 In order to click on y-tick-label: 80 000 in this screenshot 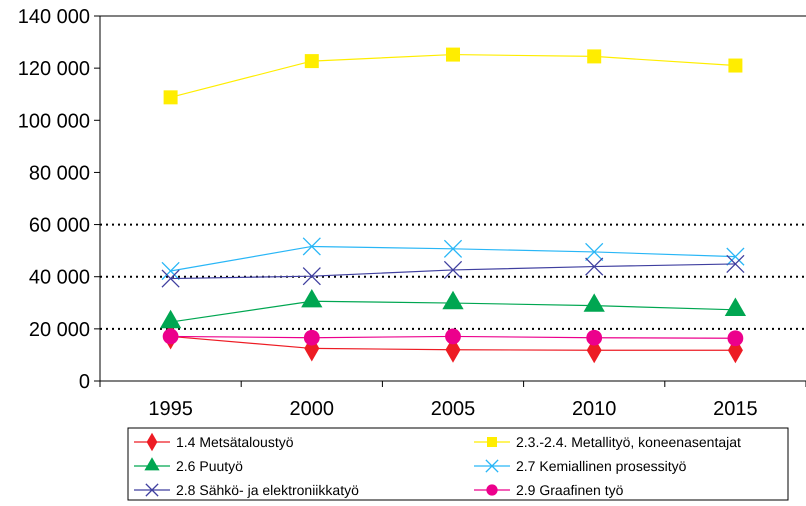, I will do `click(59, 173)`.